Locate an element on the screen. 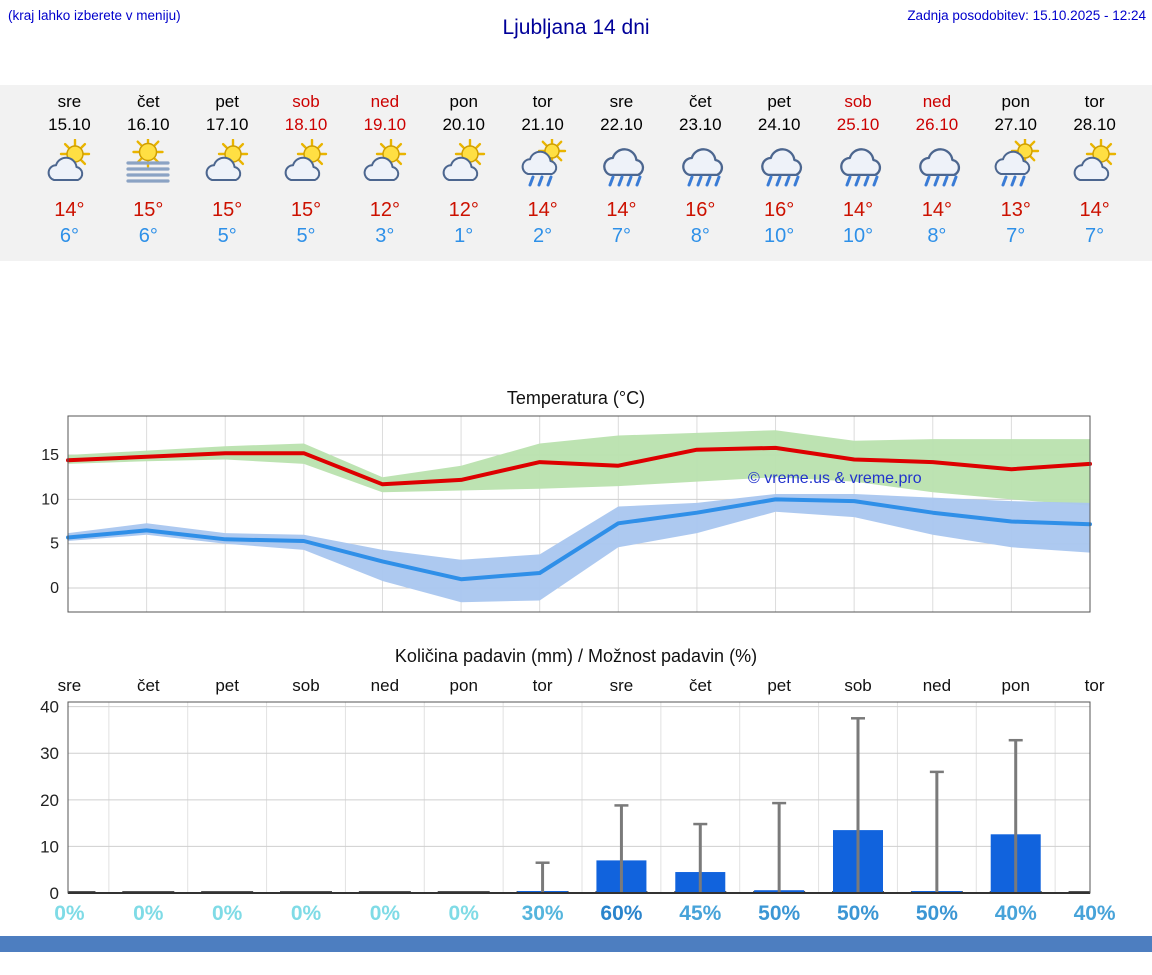 Image resolution: width=1152 pixels, height=975 pixels. forecast-day-column: čet 16.10 15° 6° is located at coordinates (148, 173).